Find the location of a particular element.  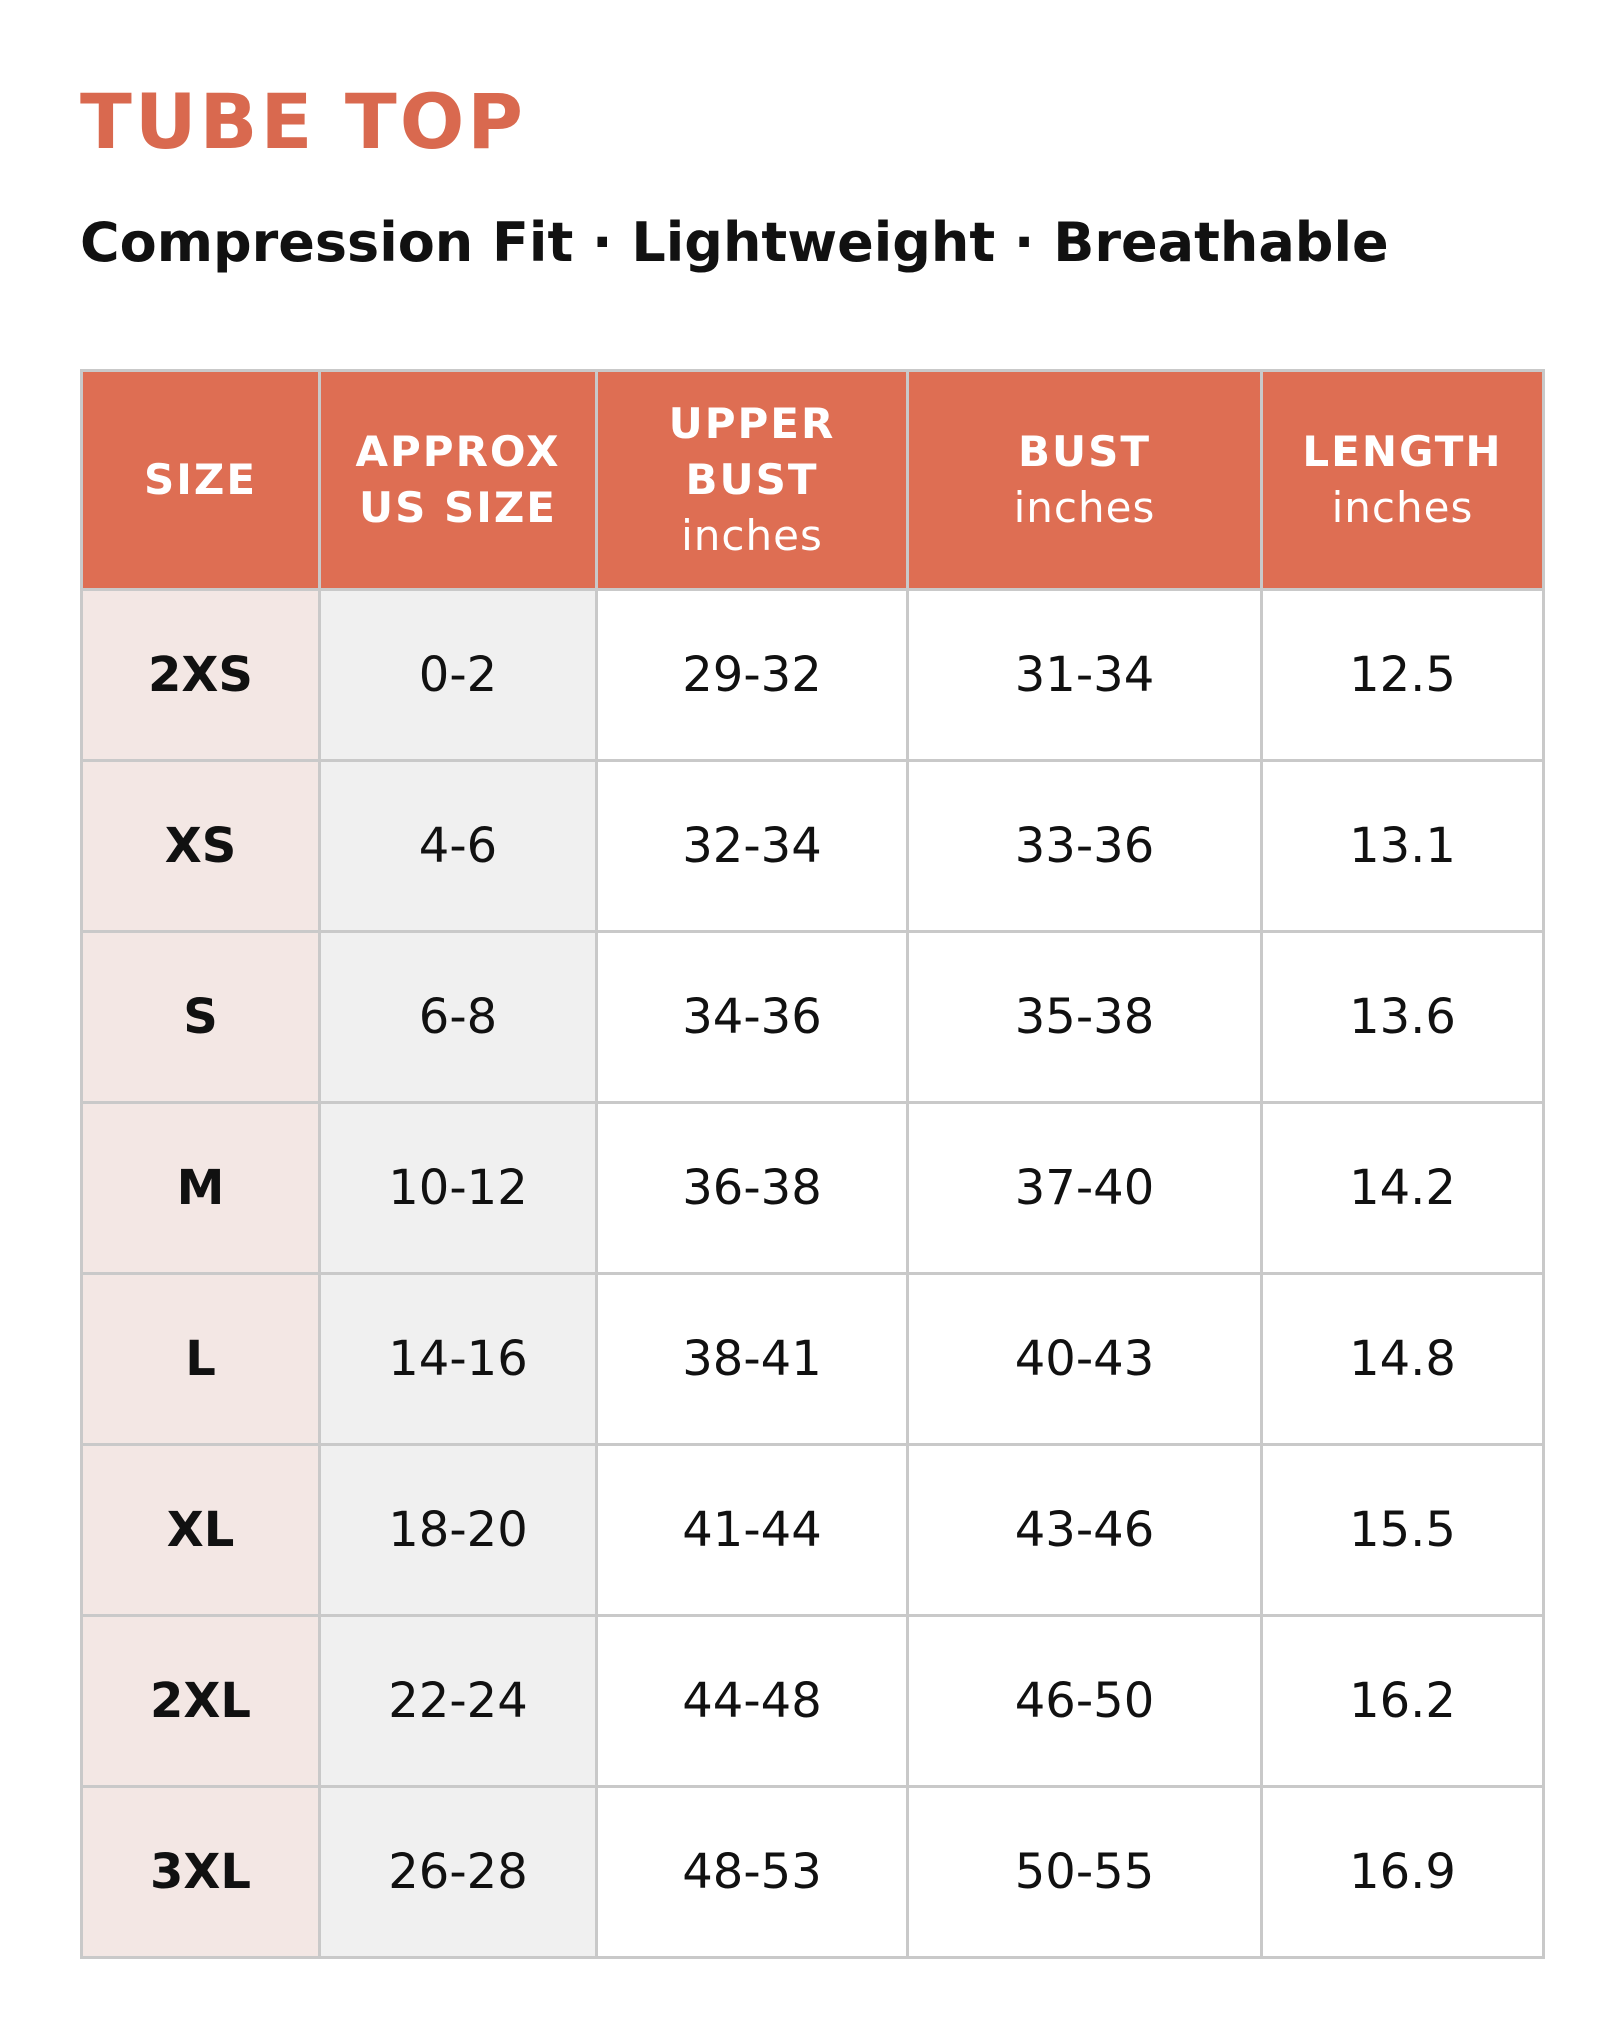

table-cell: 15.5 is located at coordinates (1402, 1530).